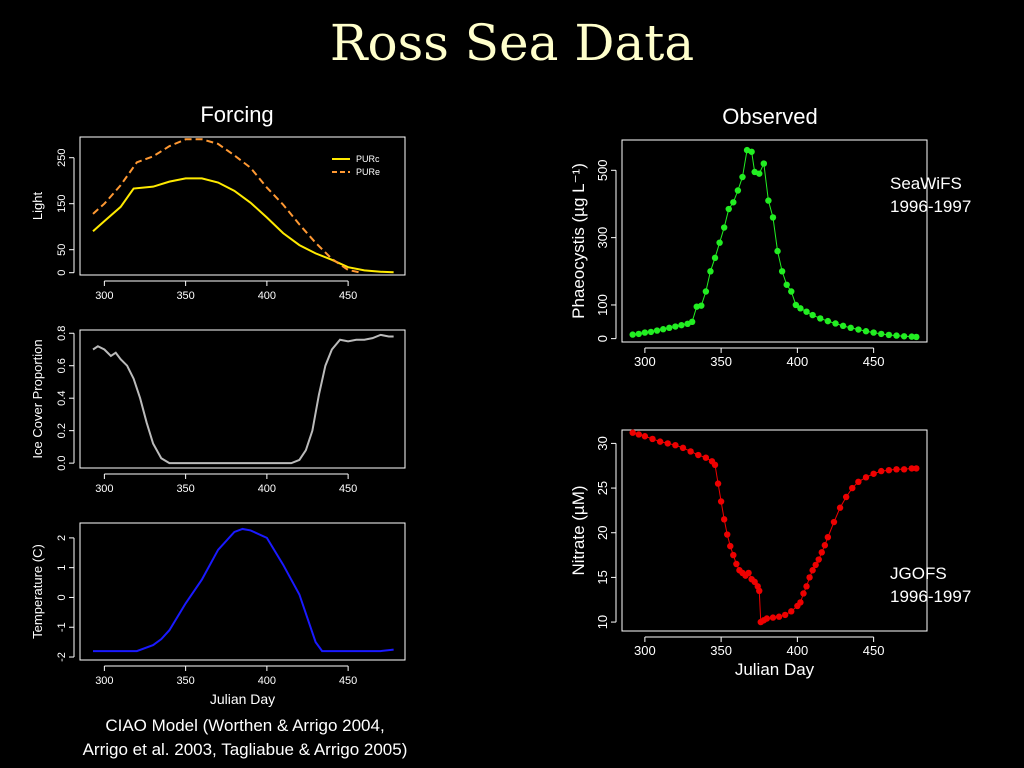  I want to click on nitrate-y-tick-label: 30, so click(602, 443).